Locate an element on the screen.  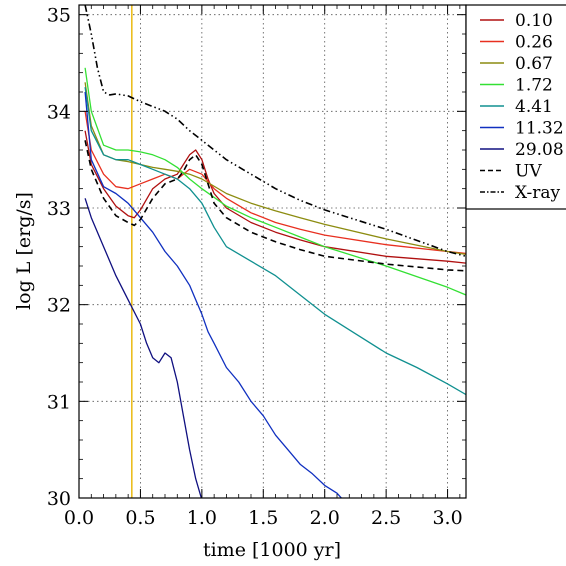
legend-label: 0.67 is located at coordinates (534, 64).